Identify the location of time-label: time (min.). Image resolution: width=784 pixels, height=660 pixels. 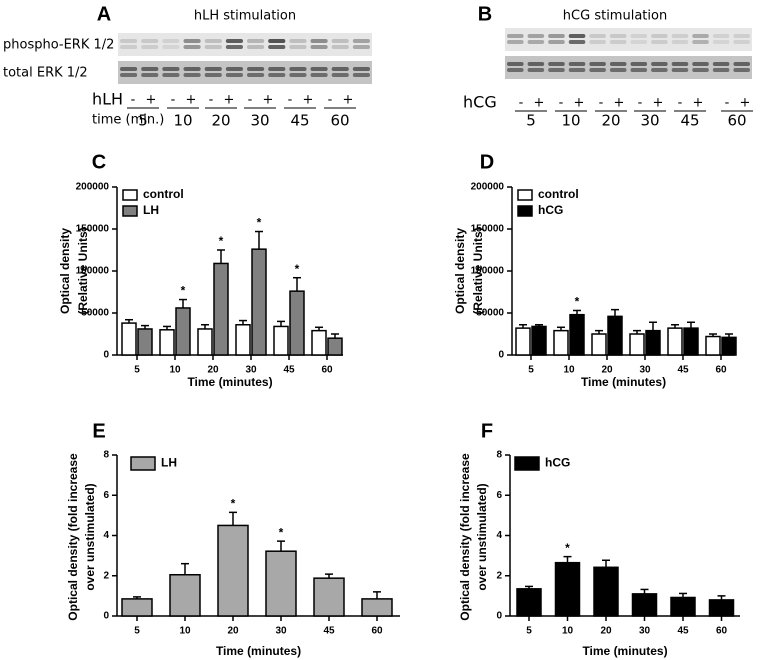
(128, 120).